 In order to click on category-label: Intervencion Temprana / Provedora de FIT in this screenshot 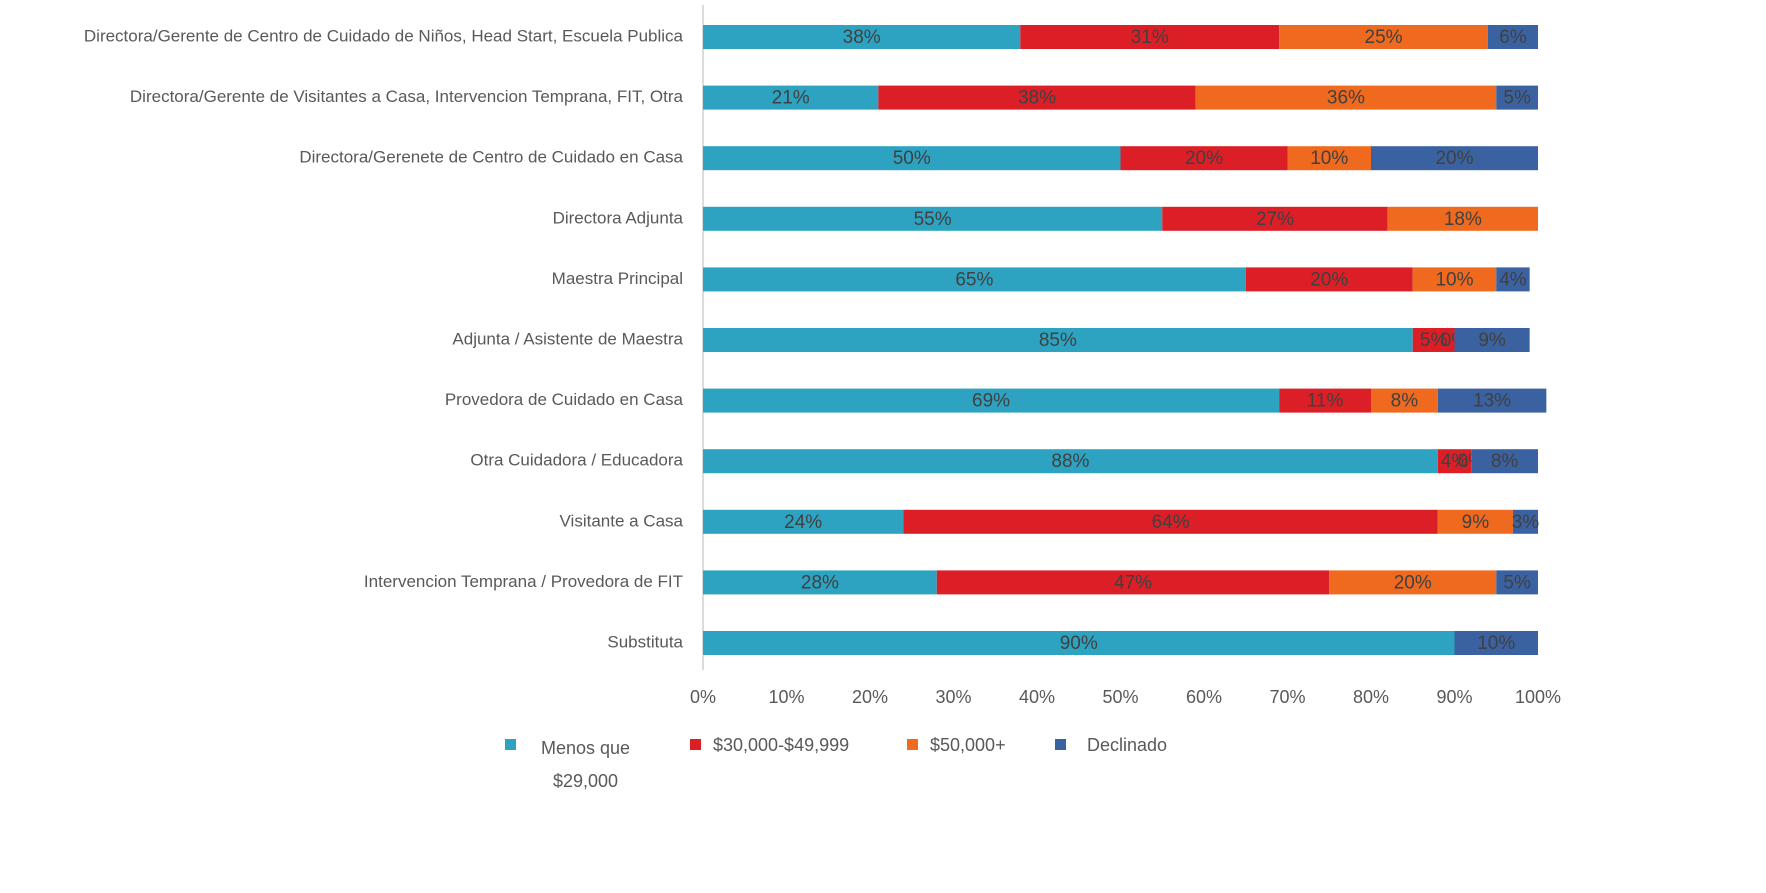, I will do `click(523, 581)`.